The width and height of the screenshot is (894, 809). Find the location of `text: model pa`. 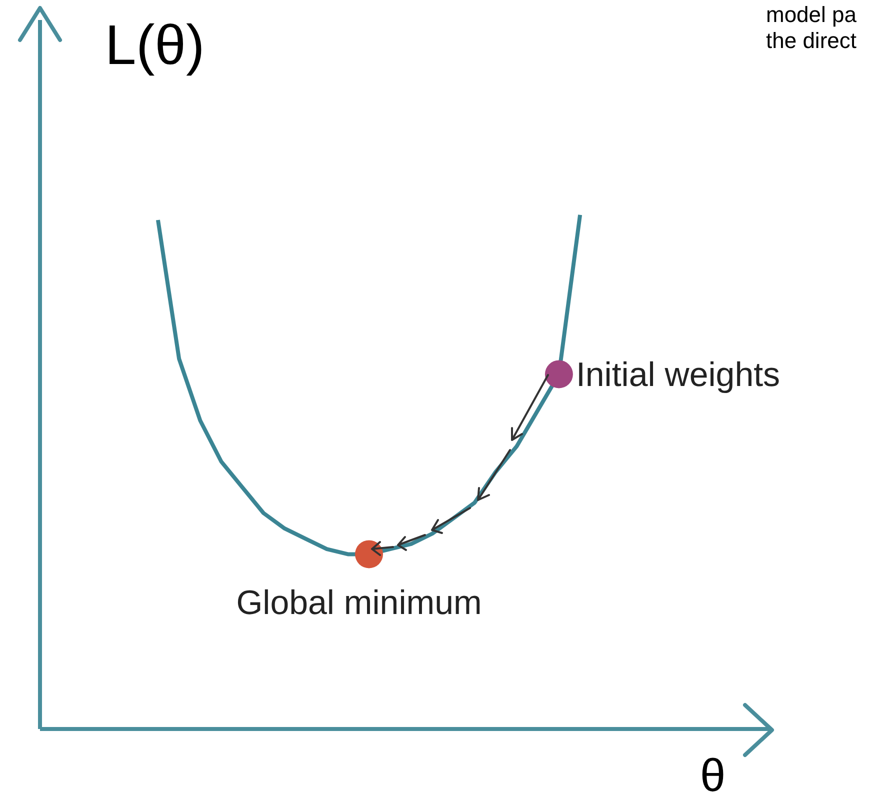

text: model pa is located at coordinates (811, 15).